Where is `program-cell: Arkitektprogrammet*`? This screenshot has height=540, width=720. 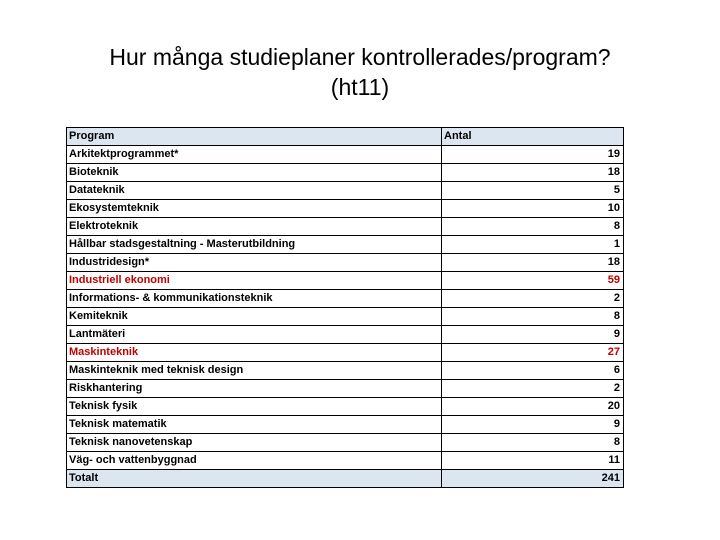
program-cell: Arkitektprogrammet* is located at coordinates (254, 154).